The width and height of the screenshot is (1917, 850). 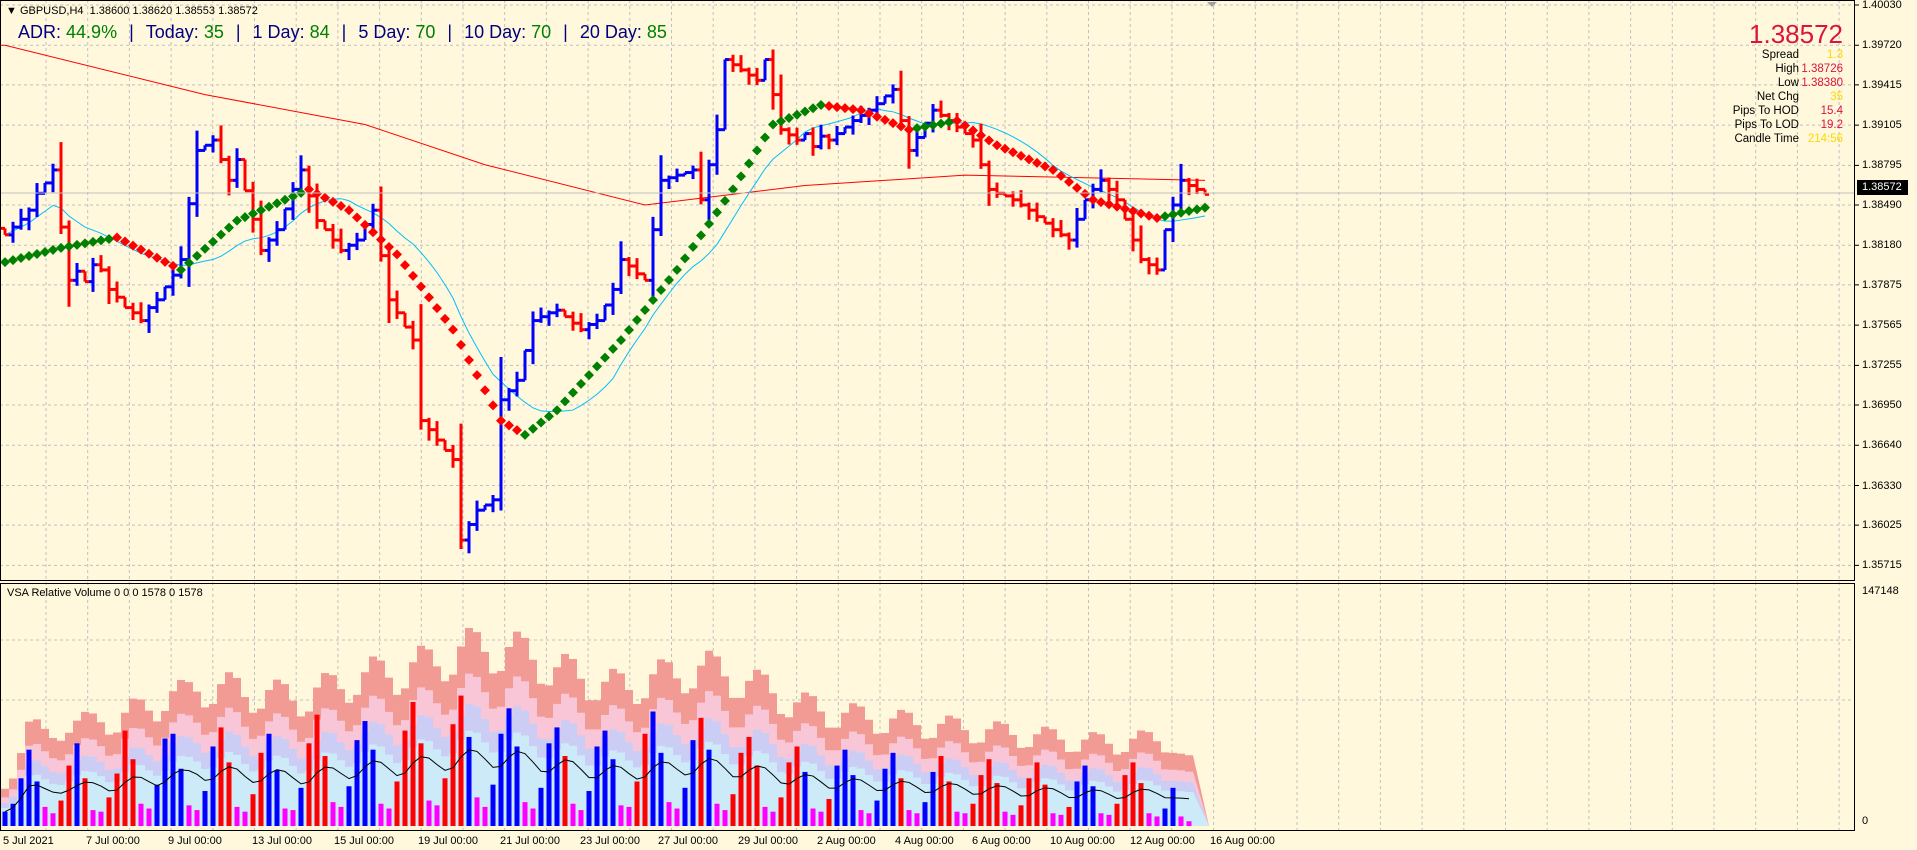 I want to click on y-tick-label: 1.37875, so click(x=1882, y=284).